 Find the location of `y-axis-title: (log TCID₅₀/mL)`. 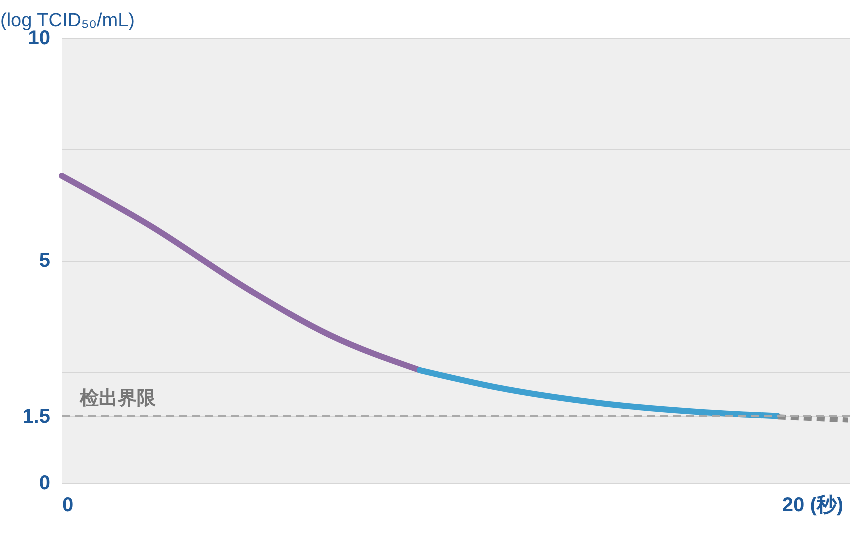

y-axis-title: (log TCID₅₀/mL) is located at coordinates (67, 21).